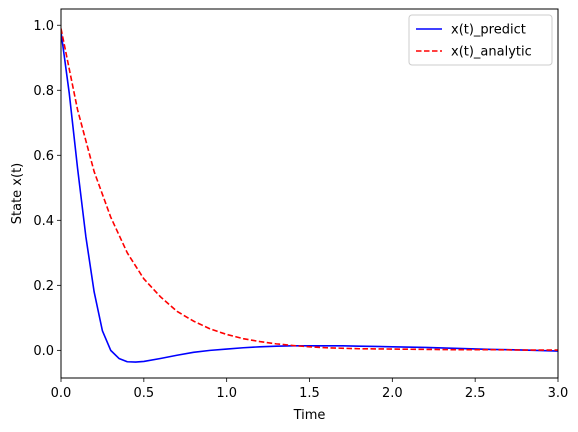 This screenshot has width=578, height=432. Describe the element at coordinates (47, 189) in the screenshot. I see `y-axis-ticks: 0.0 0.2 0.4 0.6 0.8 1.0` at that location.